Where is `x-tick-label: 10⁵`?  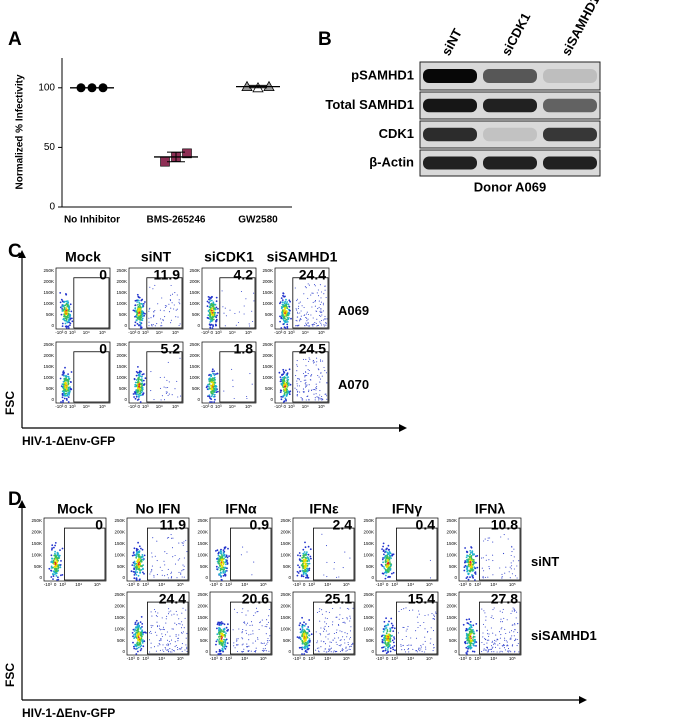
x-tick-label: 10⁵ is located at coordinates (346, 658).